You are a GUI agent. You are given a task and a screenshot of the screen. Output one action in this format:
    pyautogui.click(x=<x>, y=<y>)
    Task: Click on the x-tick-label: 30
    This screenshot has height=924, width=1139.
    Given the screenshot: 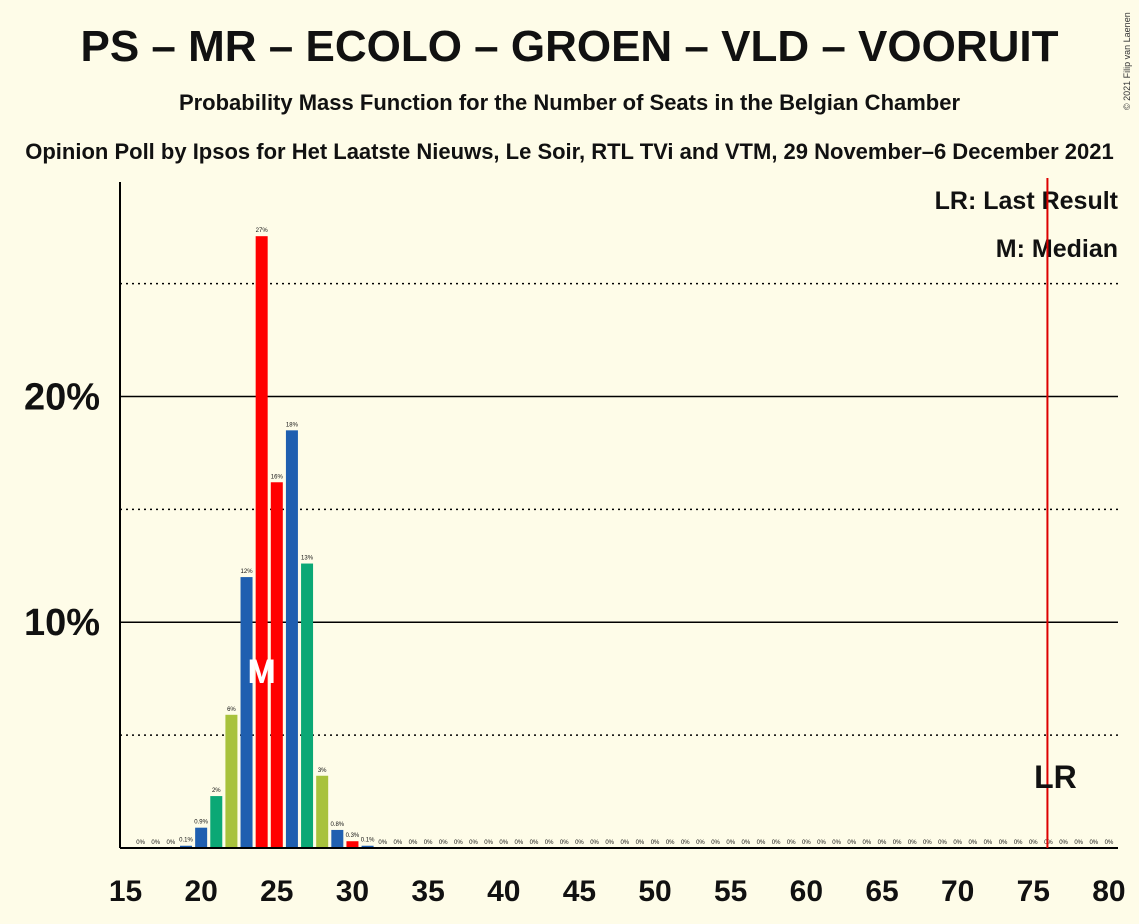 What is the action you would take?
    pyautogui.click(x=352, y=891)
    